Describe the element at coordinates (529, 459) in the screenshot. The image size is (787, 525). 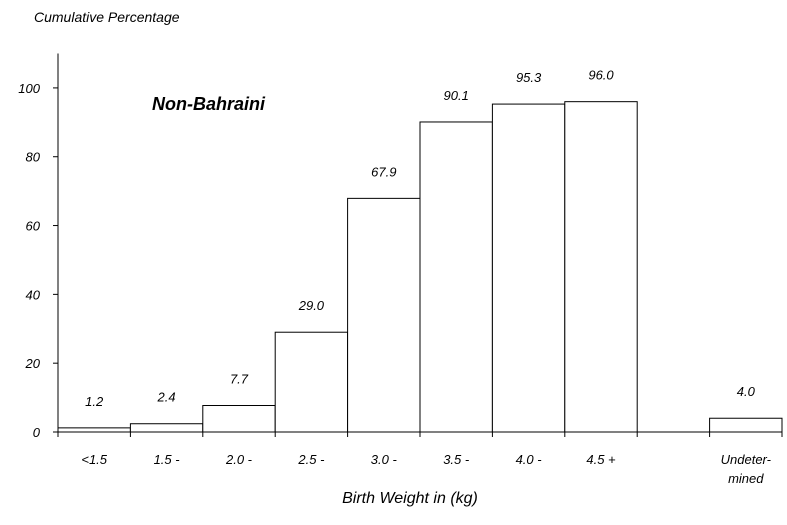
I see `x-tick-label: 4.0 -` at that location.